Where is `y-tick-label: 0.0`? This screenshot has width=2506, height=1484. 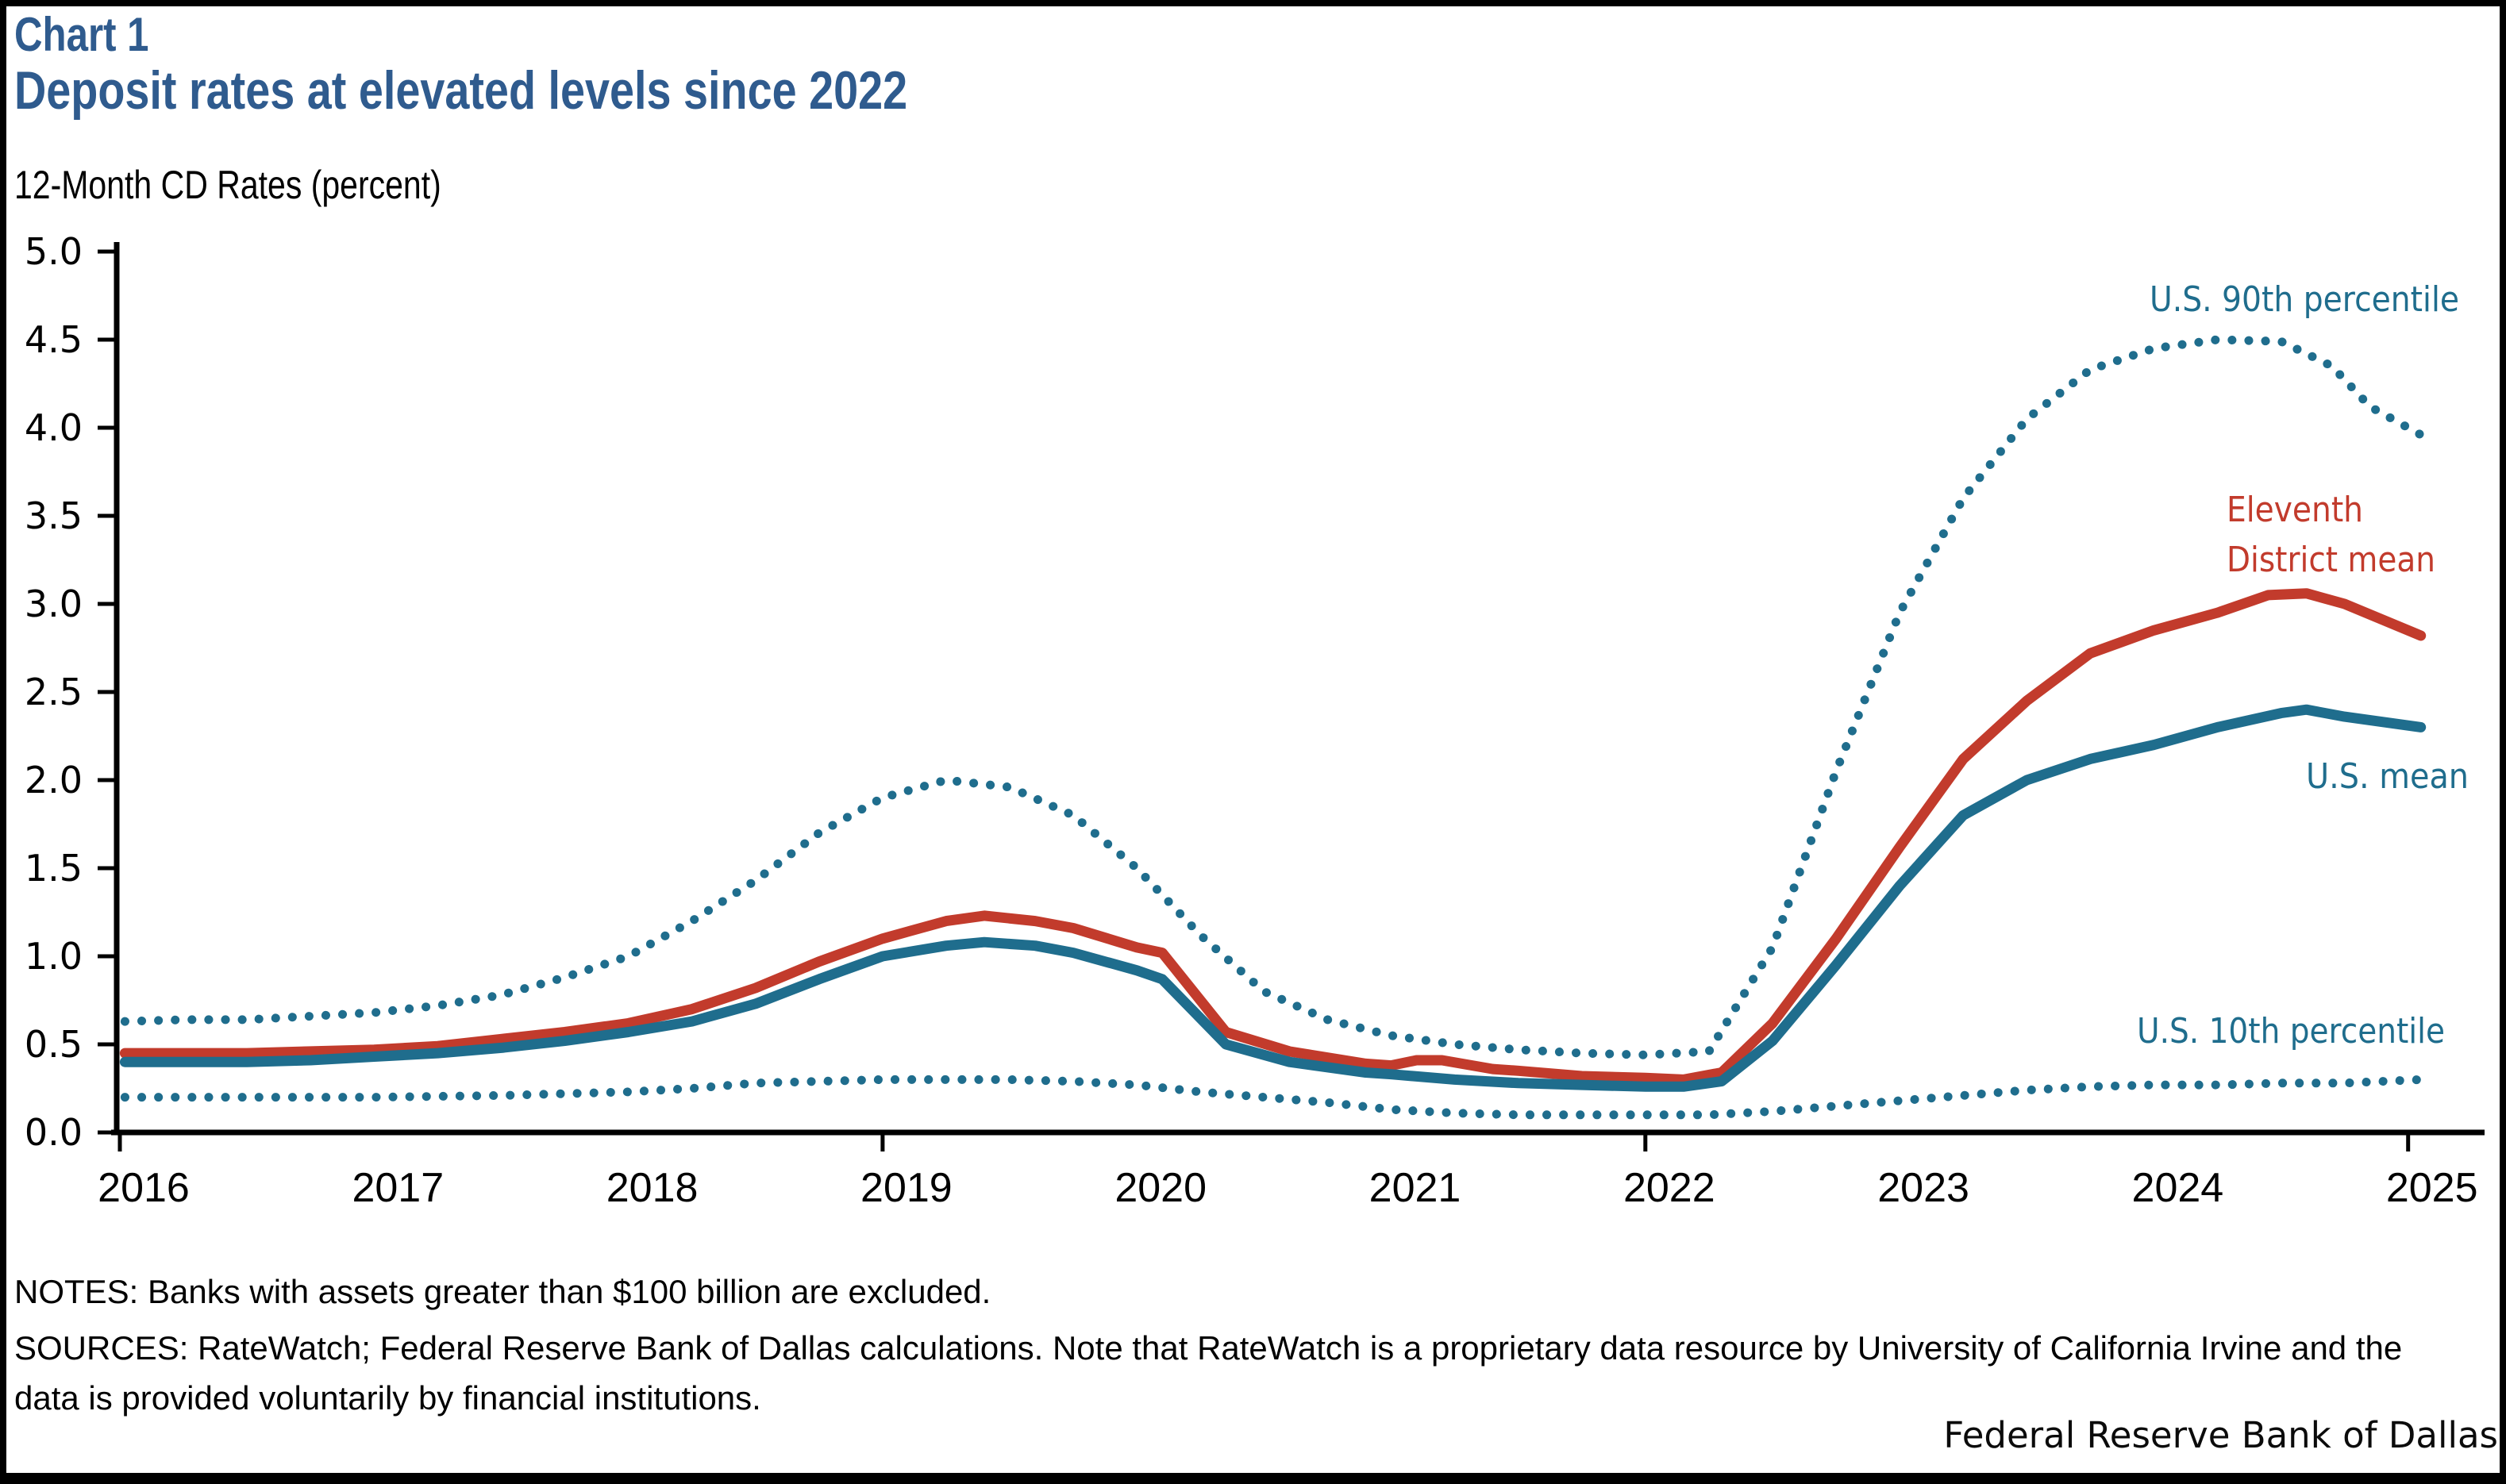 y-tick-label: 0.0 is located at coordinates (54, 1132).